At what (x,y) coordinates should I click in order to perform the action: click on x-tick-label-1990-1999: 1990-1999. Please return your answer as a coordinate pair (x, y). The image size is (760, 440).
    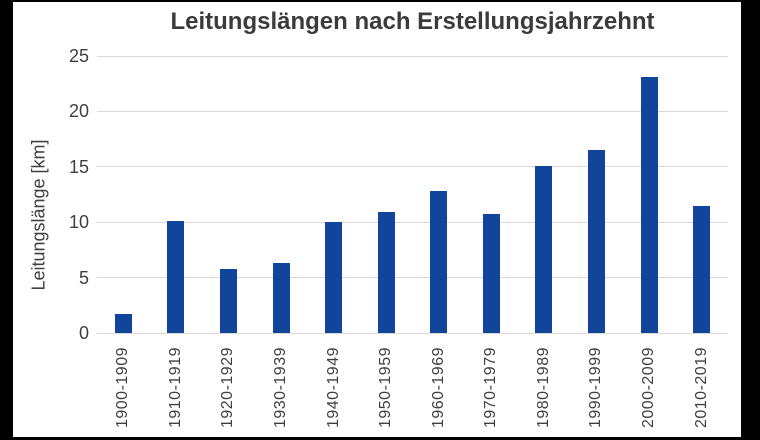
    Looking at the image, I should click on (596, 388).